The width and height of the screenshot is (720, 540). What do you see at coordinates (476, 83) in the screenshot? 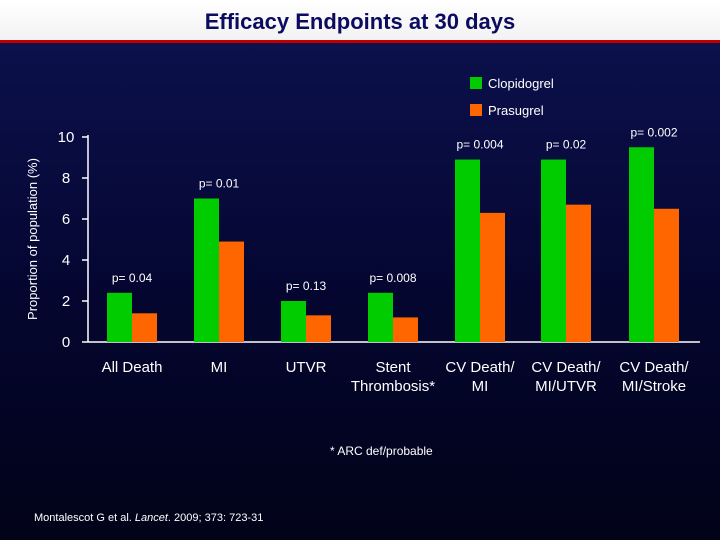
I see `legend-swatch-clopidogrel` at bounding box center [476, 83].